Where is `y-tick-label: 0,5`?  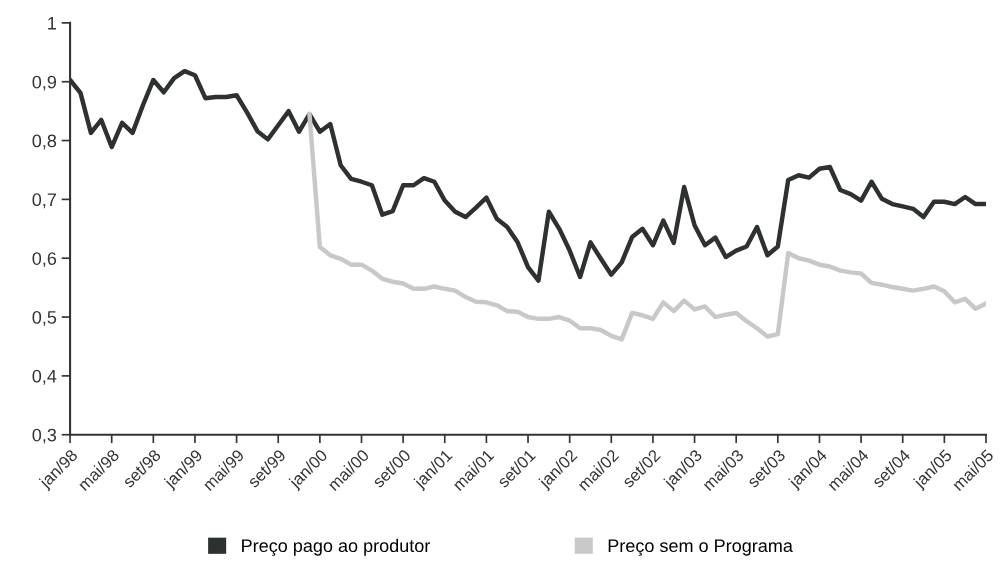
y-tick-label: 0,5 is located at coordinates (44, 318).